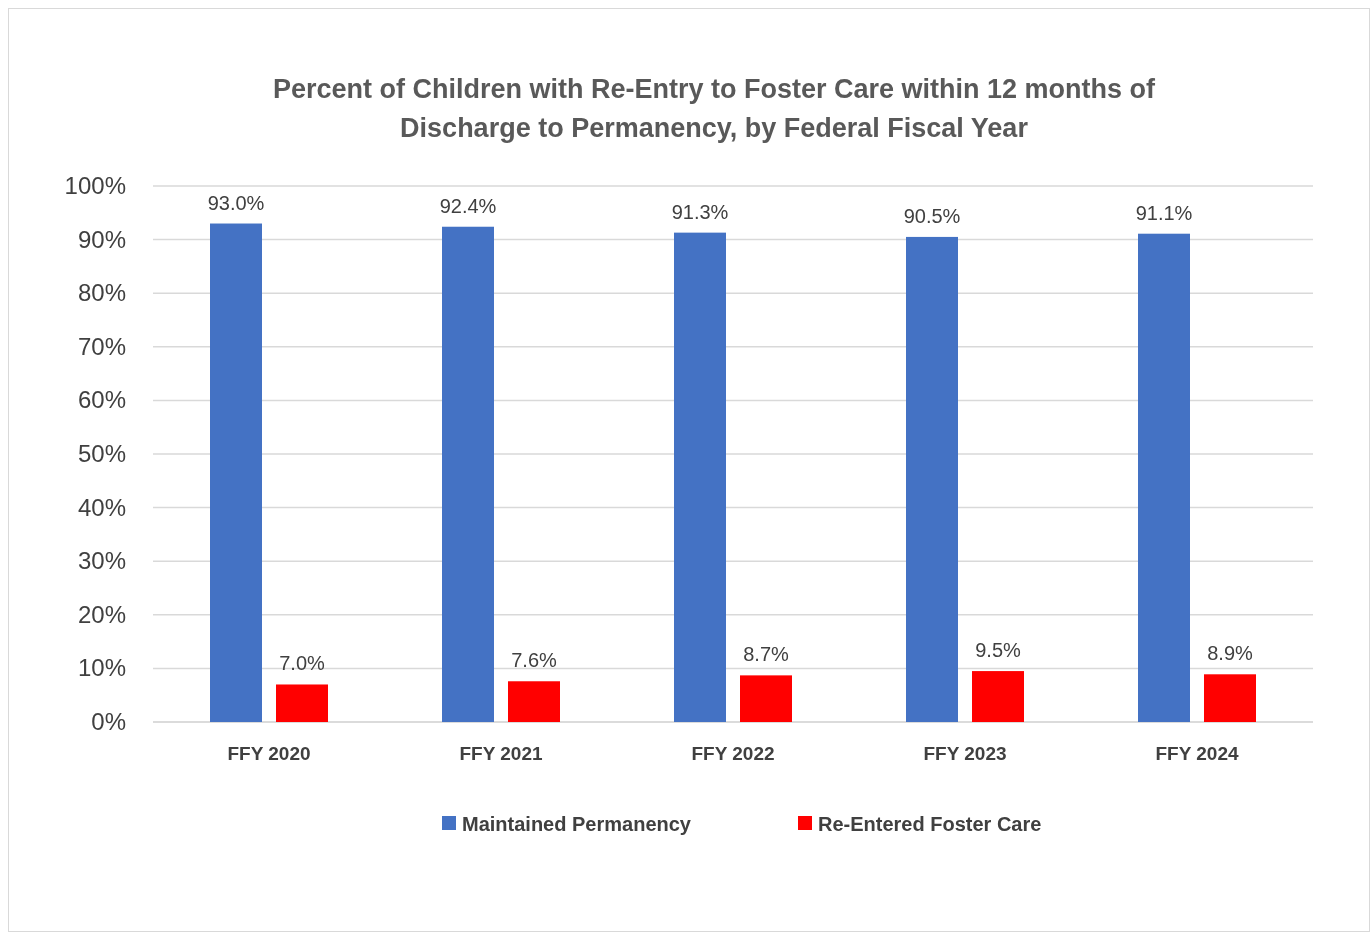 This screenshot has width=1370, height=932. I want to click on legend-label: Re-Entered Foster Care, so click(930, 824).